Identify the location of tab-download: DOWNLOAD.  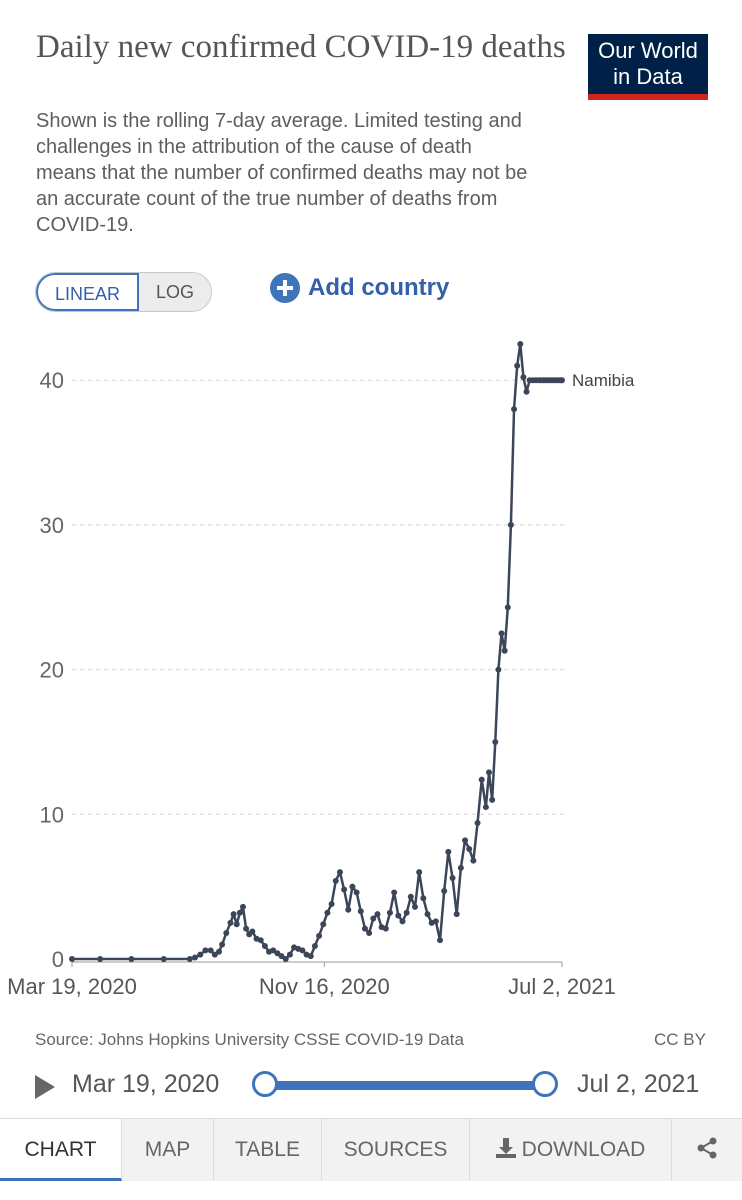
(571, 1150).